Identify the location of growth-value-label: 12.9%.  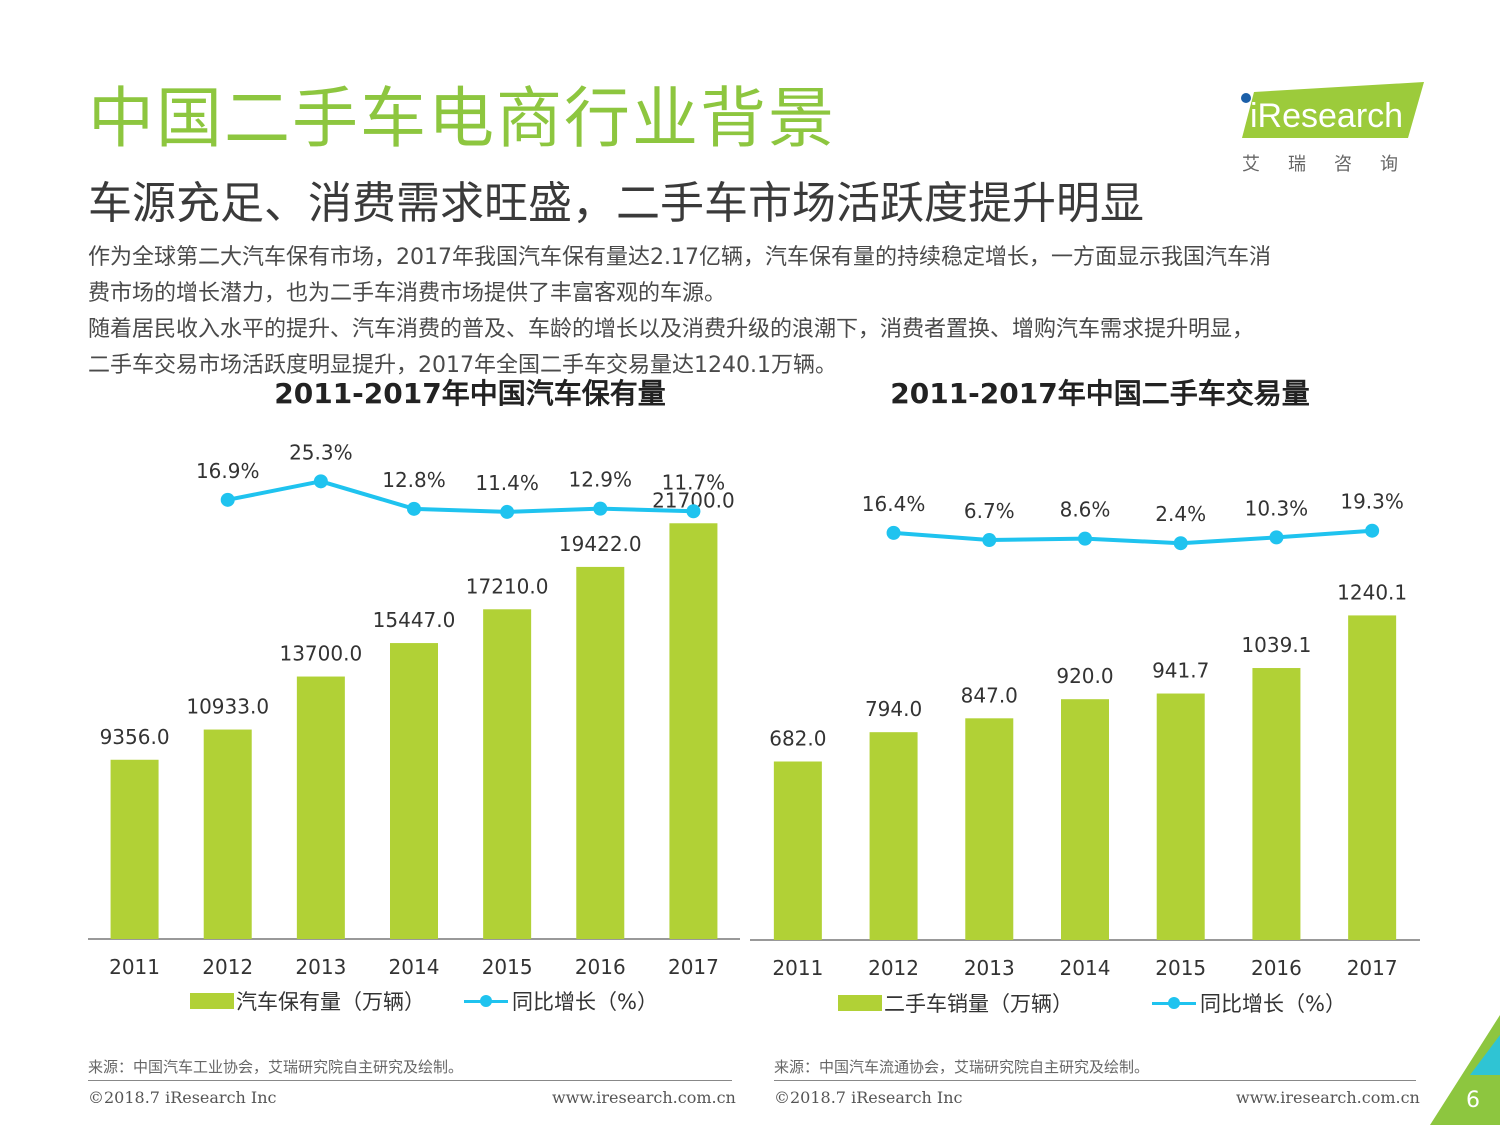
(601, 480).